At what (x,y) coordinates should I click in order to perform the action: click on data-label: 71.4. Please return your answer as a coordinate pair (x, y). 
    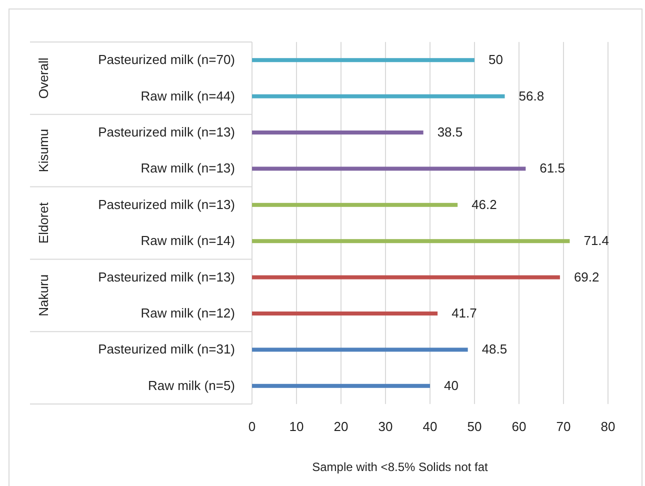
    Looking at the image, I should click on (597, 240).